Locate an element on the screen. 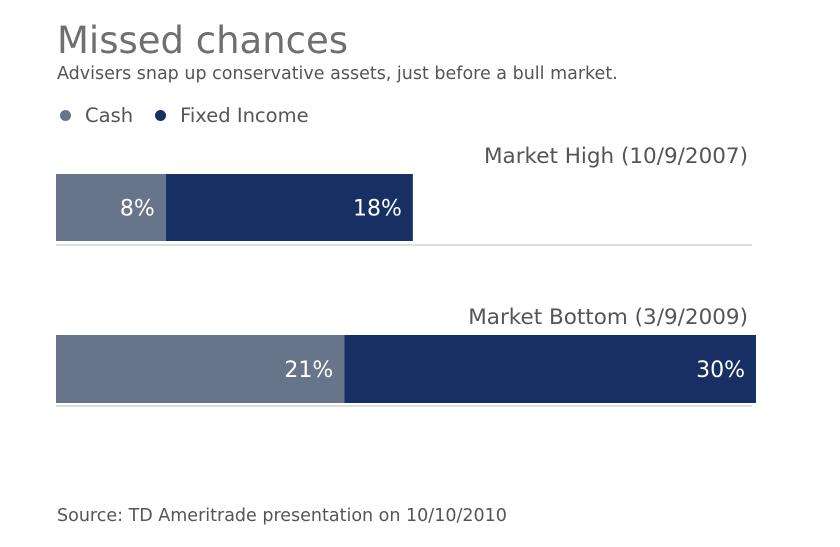  bar-cash-market-high is located at coordinates (111, 207).